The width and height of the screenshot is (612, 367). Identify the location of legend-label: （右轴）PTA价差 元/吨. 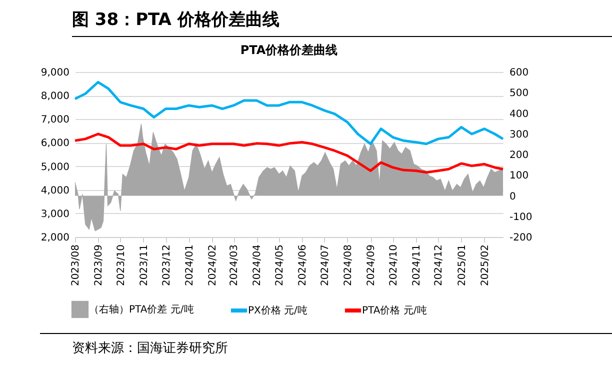
(141, 309).